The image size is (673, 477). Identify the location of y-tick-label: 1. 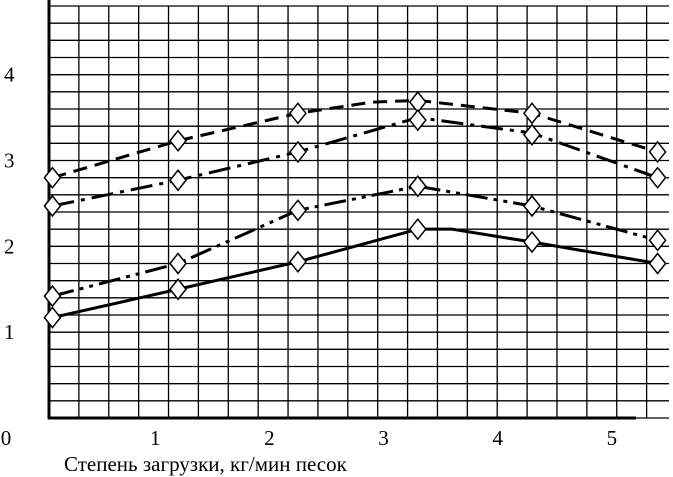
(9, 332).